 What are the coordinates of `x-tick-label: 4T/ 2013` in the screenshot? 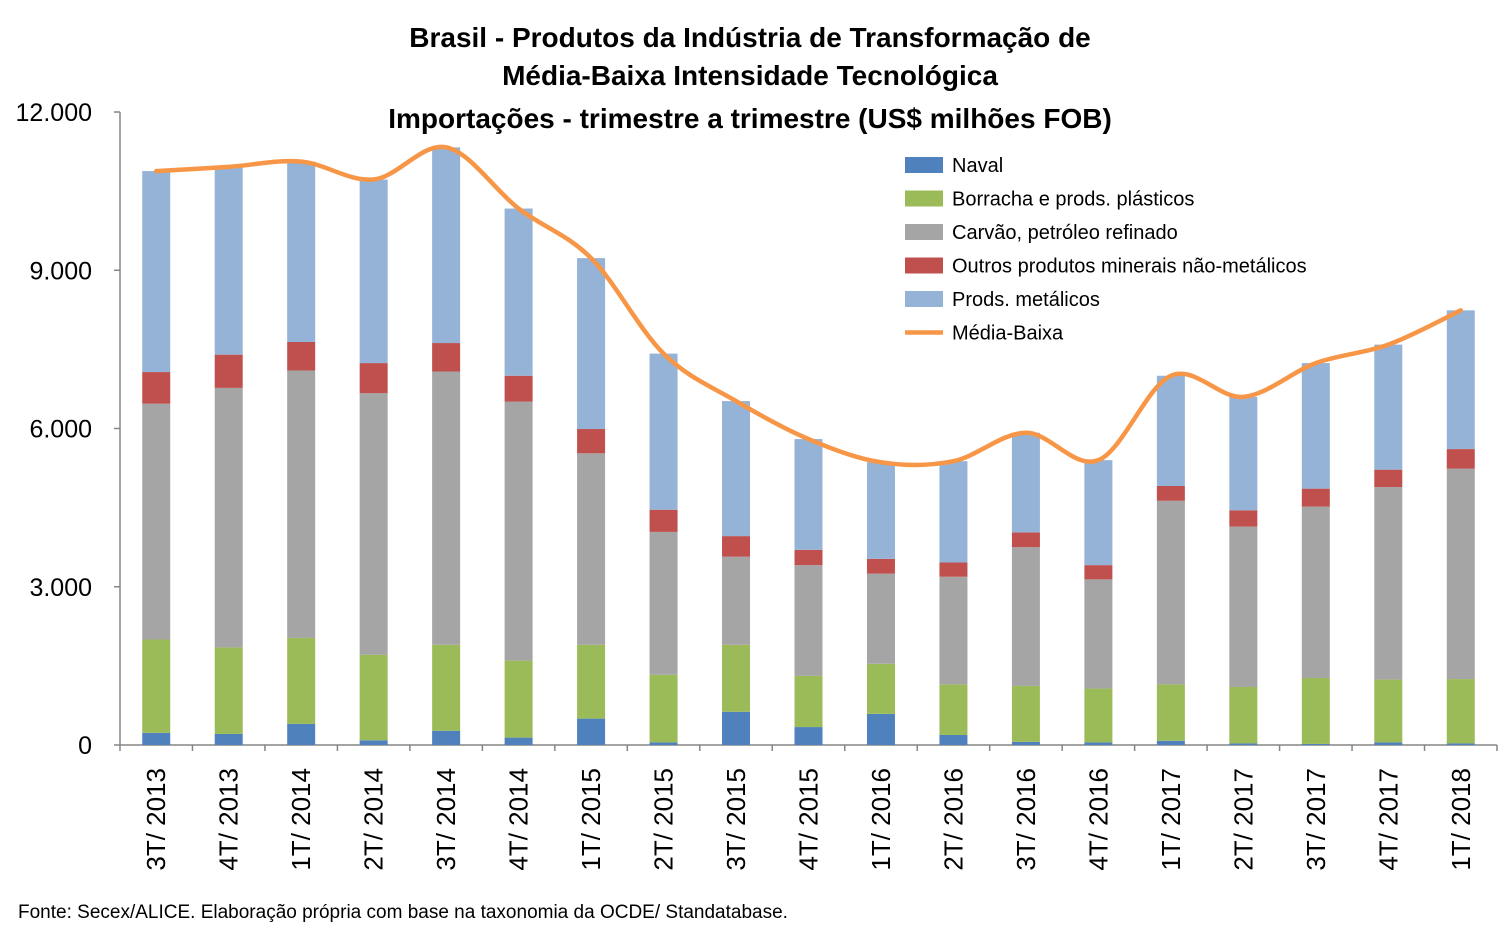 It's located at (229, 819).